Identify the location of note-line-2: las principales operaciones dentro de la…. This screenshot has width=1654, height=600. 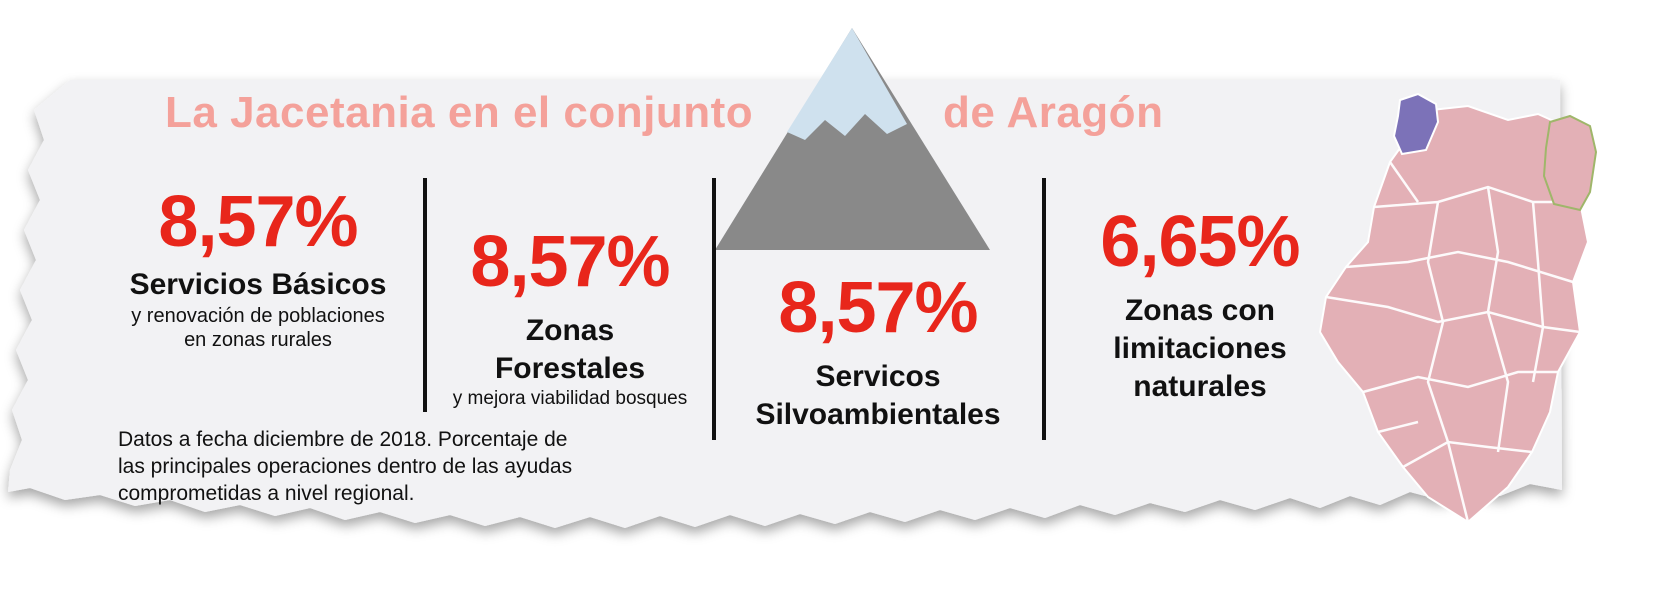
(345, 466).